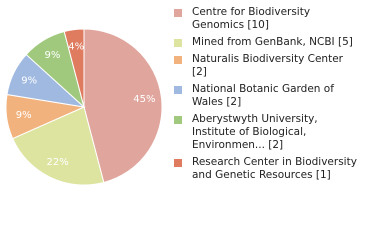 This screenshot has width=380, height=240. I want to click on legend-label: Centre for Biodiversity Genomics [10], so click(251, 18).